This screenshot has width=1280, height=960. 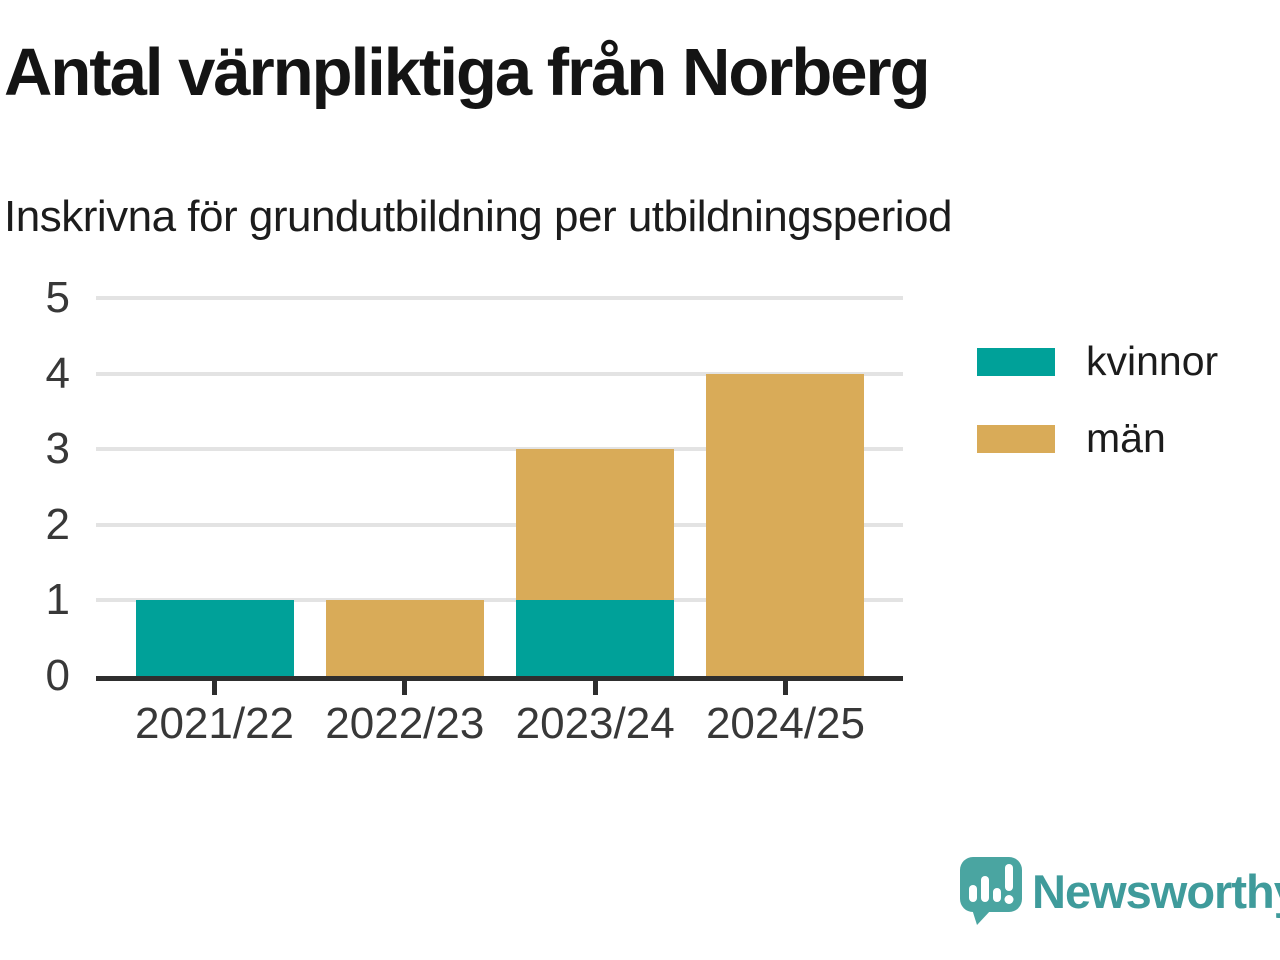 I want to click on legend-label: kvinnor, so click(x=1152, y=361).